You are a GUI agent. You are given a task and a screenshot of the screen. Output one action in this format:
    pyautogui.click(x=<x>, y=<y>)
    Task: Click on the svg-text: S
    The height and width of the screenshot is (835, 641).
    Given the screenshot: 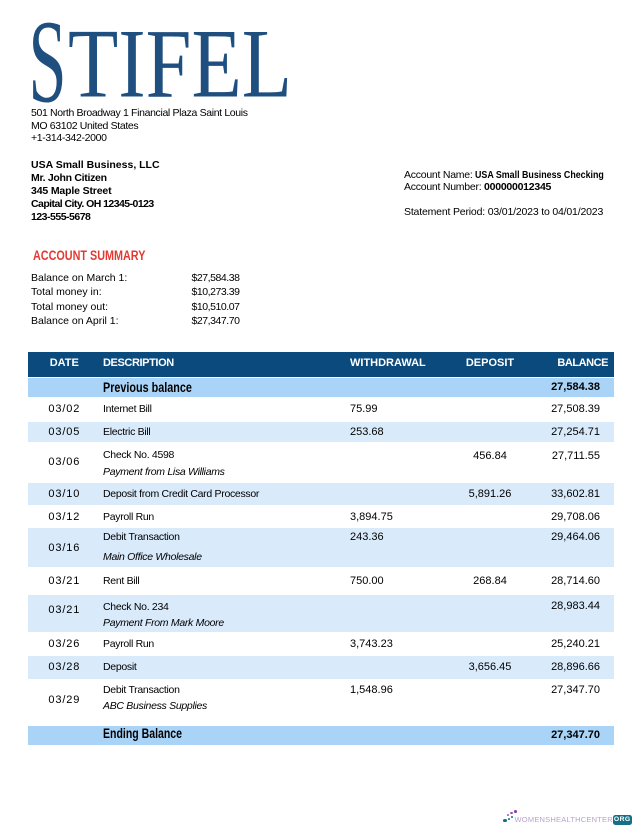 What is the action you would take?
    pyautogui.click(x=48, y=59)
    